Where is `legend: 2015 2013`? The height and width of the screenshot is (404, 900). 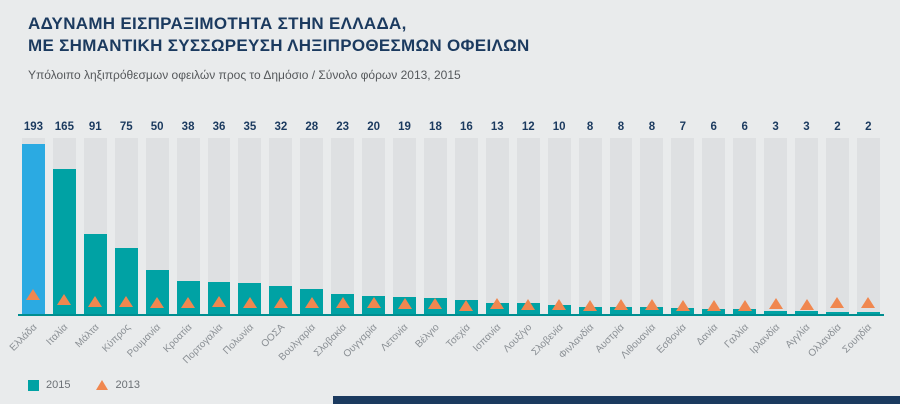
legend: 2015 2013 is located at coordinates (84, 385).